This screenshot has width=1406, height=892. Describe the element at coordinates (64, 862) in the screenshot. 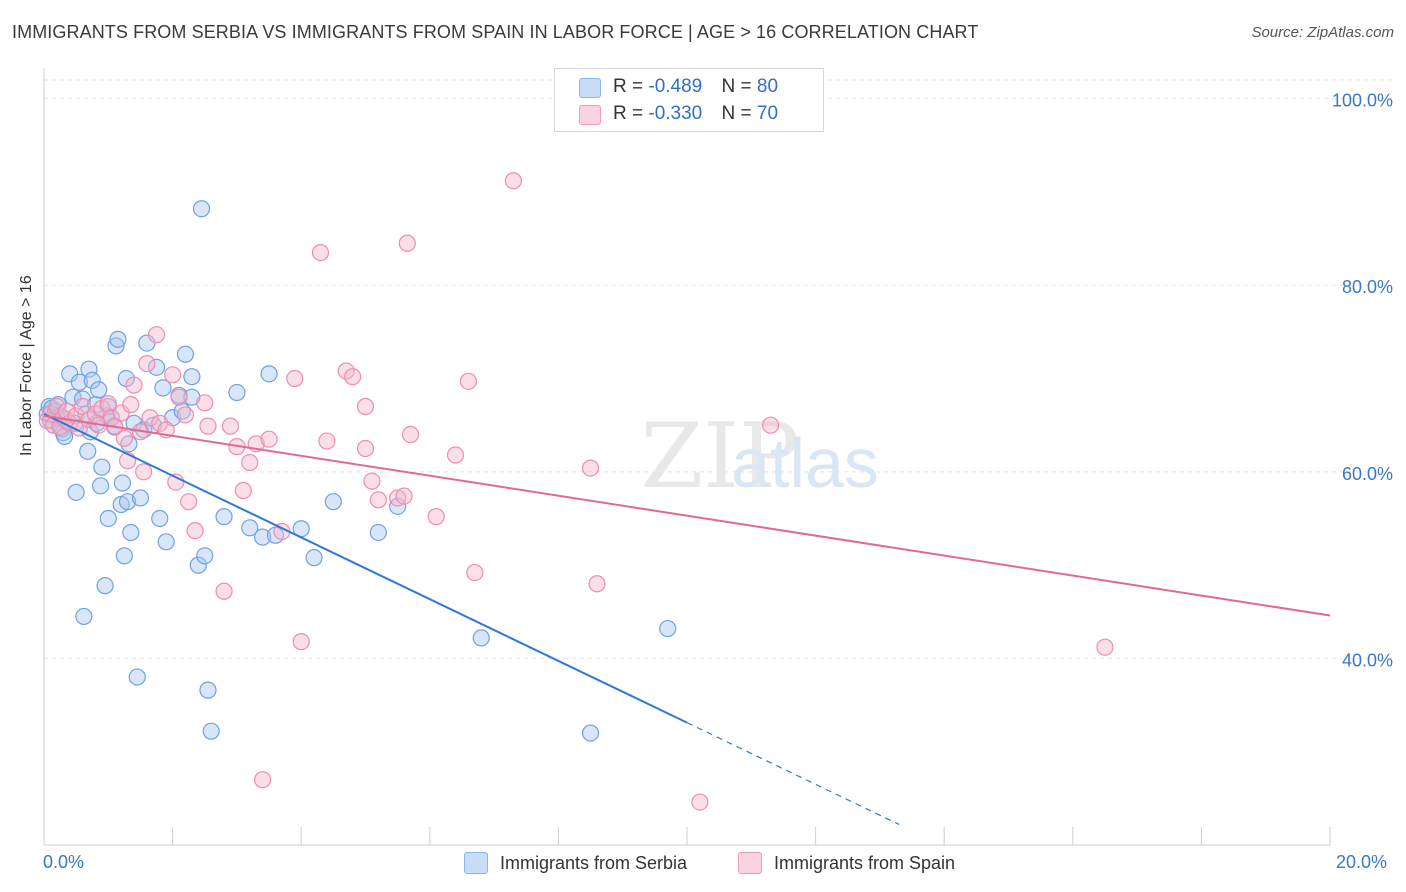

I see `x-tick-label-min: 0.0%` at that location.